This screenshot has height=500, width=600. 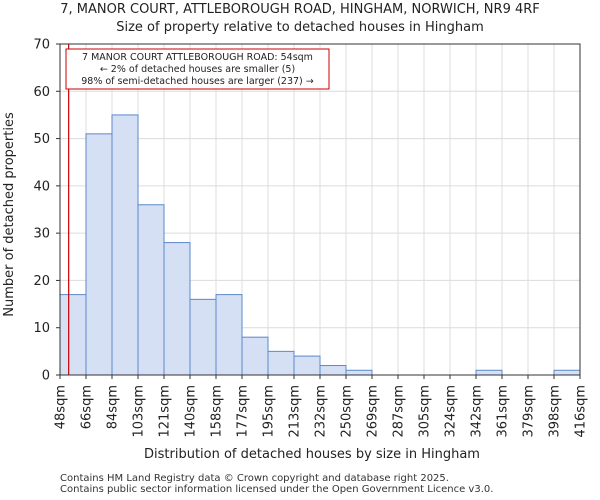 I want to click on x-tick-label: 398sqm, so click(x=555, y=411).